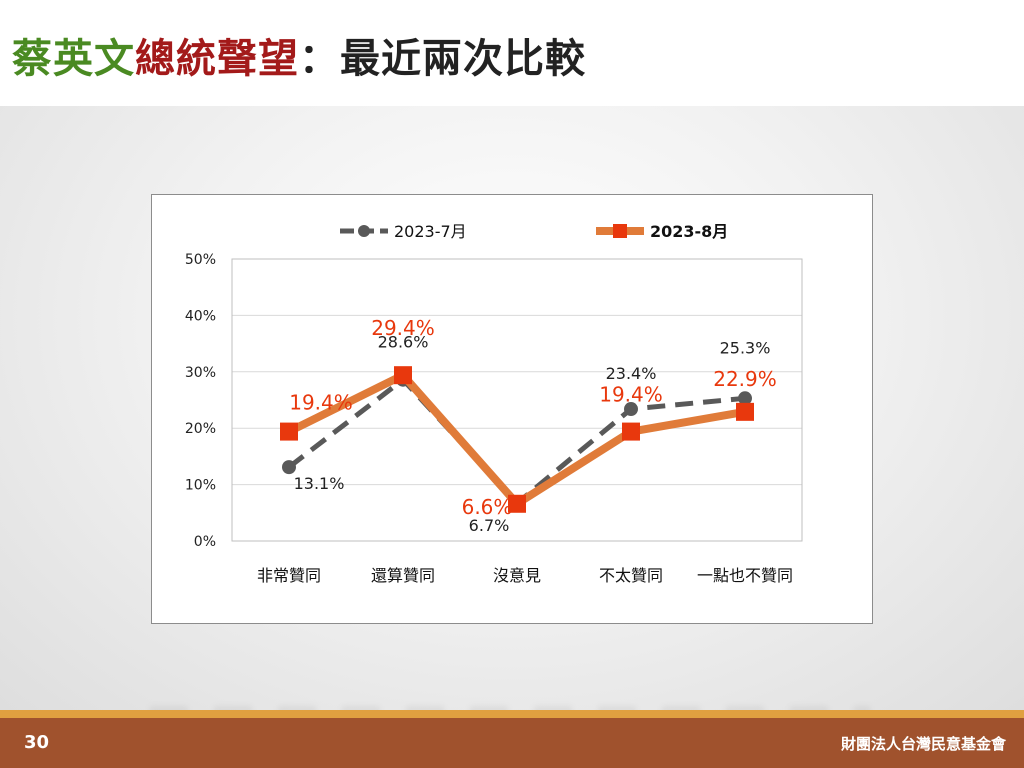 The image size is (1024, 768). What do you see at coordinates (923, 744) in the screenshot?
I see `organization-name: 財團法人台灣民意基金會` at bounding box center [923, 744].